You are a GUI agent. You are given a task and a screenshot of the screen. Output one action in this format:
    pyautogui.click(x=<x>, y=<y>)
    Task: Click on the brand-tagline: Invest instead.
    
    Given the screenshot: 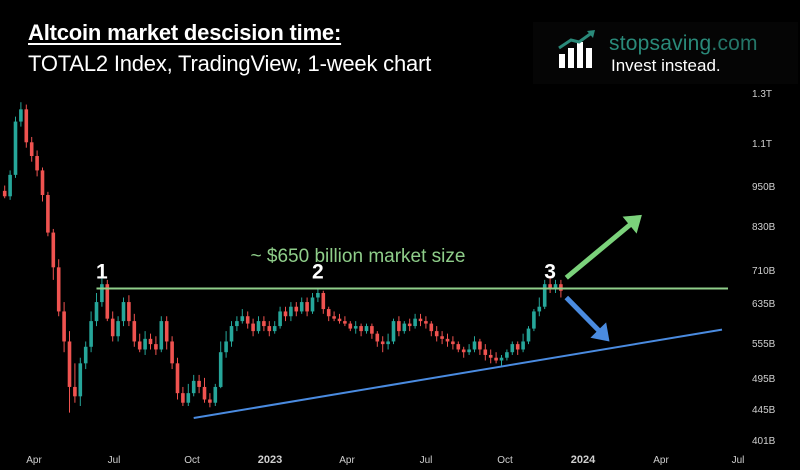 What is the action you would take?
    pyautogui.click(x=666, y=65)
    